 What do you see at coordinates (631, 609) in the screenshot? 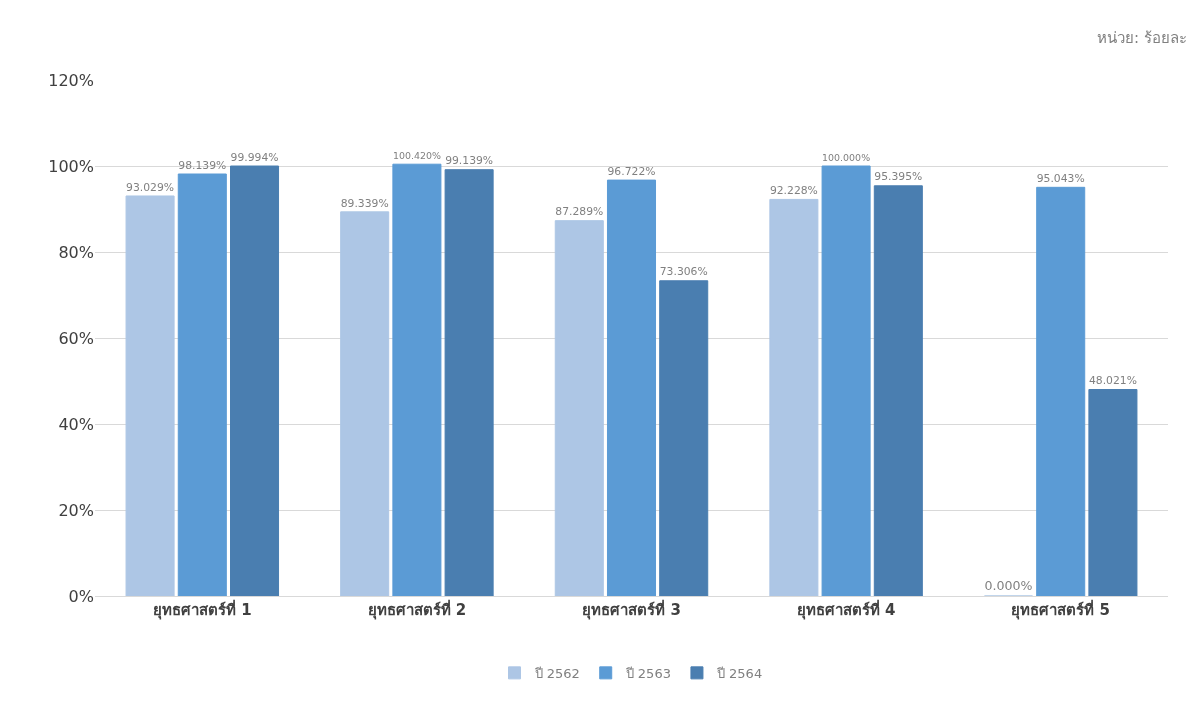
I see `x-tick-label: ยุทธศาสตร์ที่ 3` at bounding box center [631, 609].